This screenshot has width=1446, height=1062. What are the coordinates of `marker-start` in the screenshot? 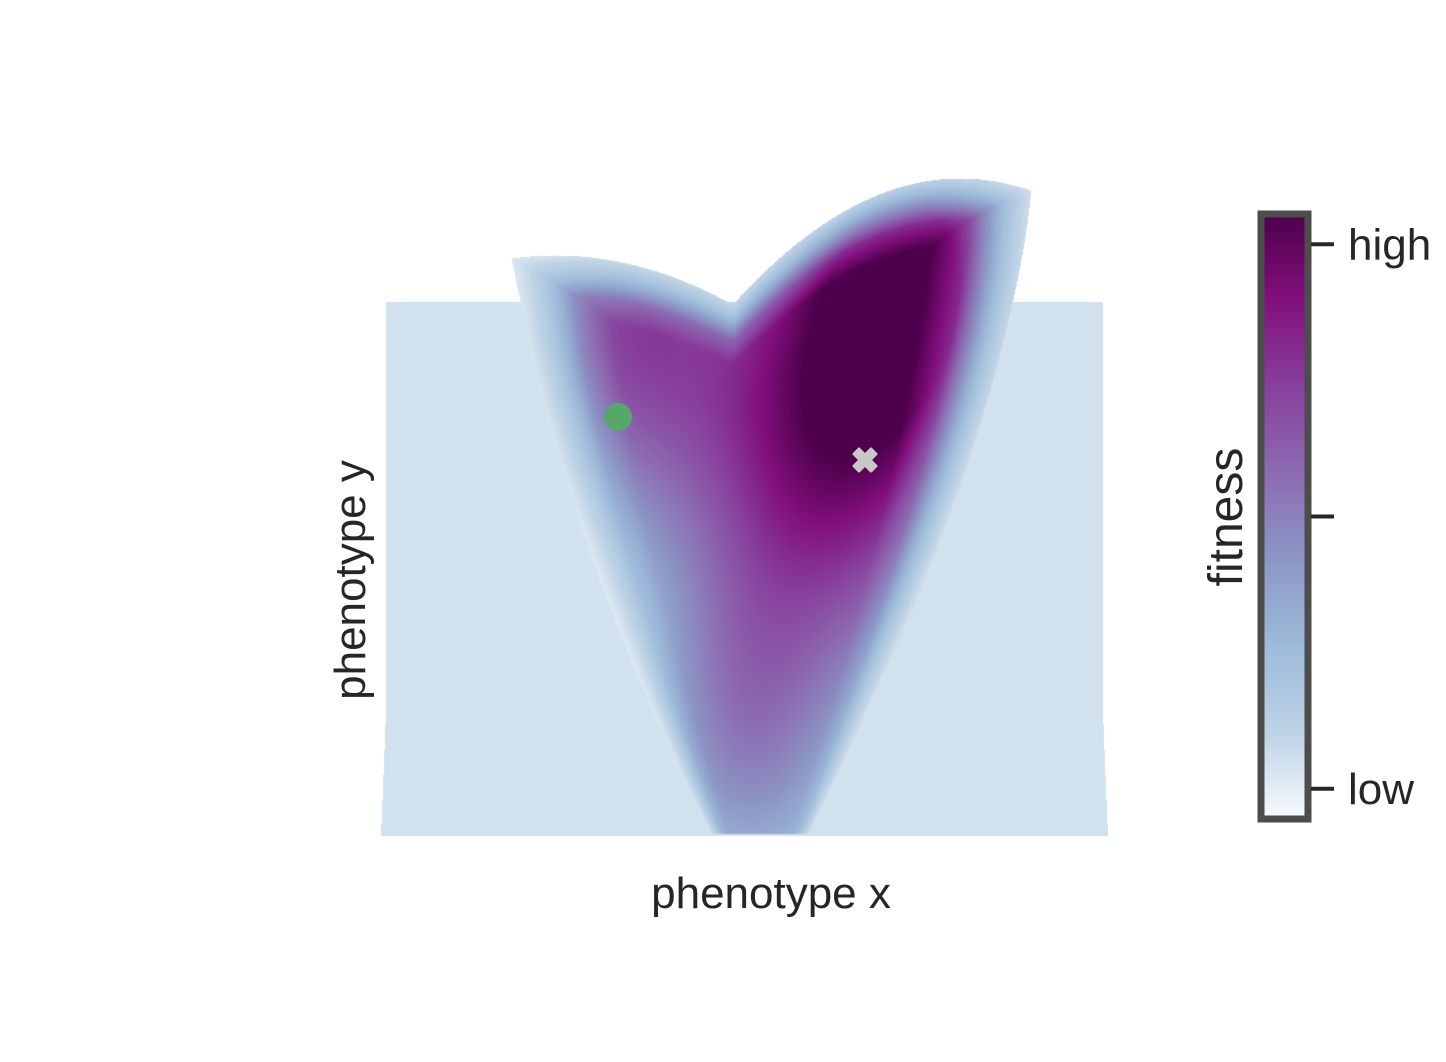 It's located at (618, 417).